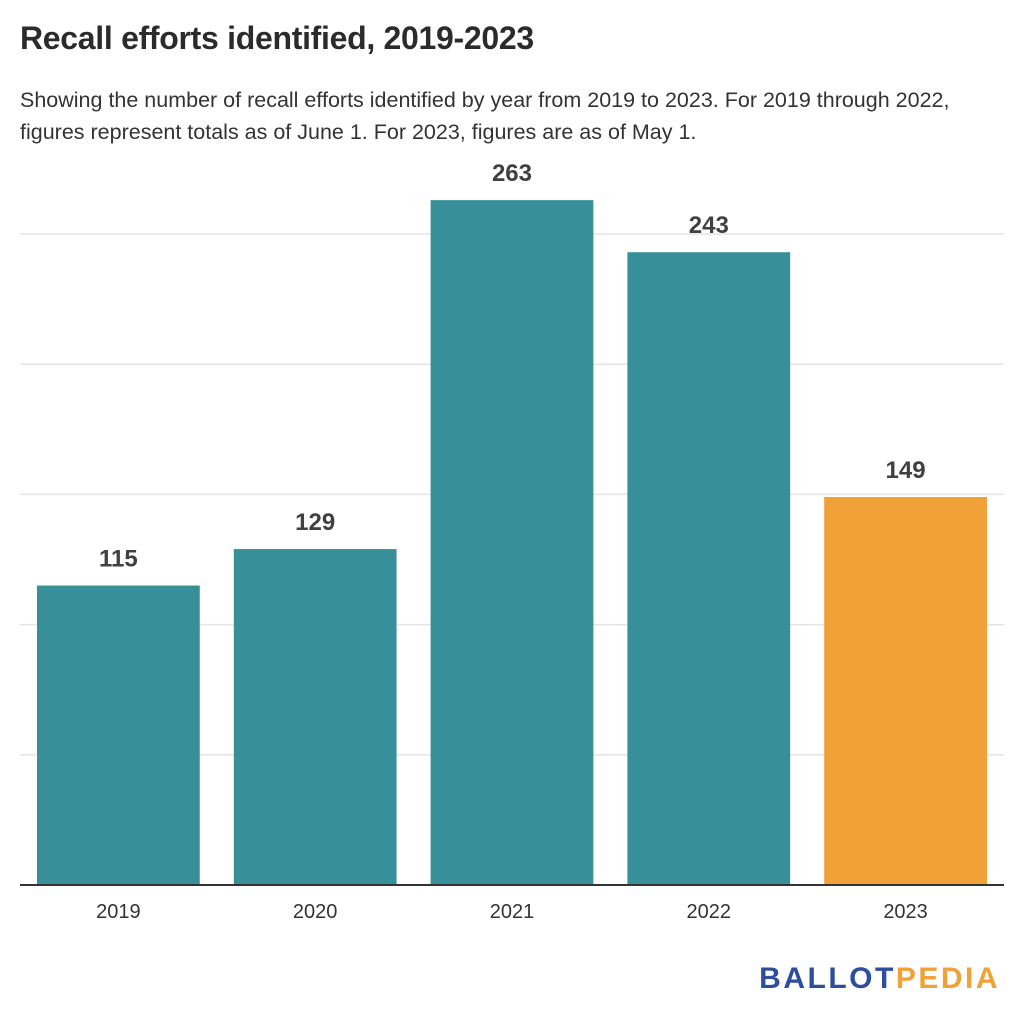 The image size is (1024, 1024). What do you see at coordinates (118, 735) in the screenshot?
I see `bar-2019` at bounding box center [118, 735].